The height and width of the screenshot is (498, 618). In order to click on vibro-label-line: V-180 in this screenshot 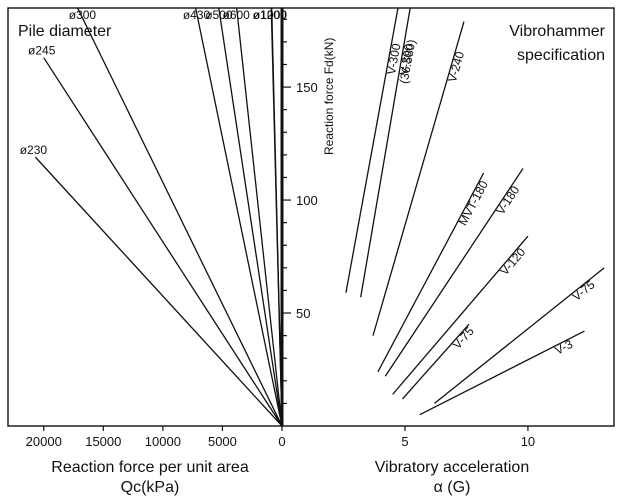, I will do `click(507, 200)`.